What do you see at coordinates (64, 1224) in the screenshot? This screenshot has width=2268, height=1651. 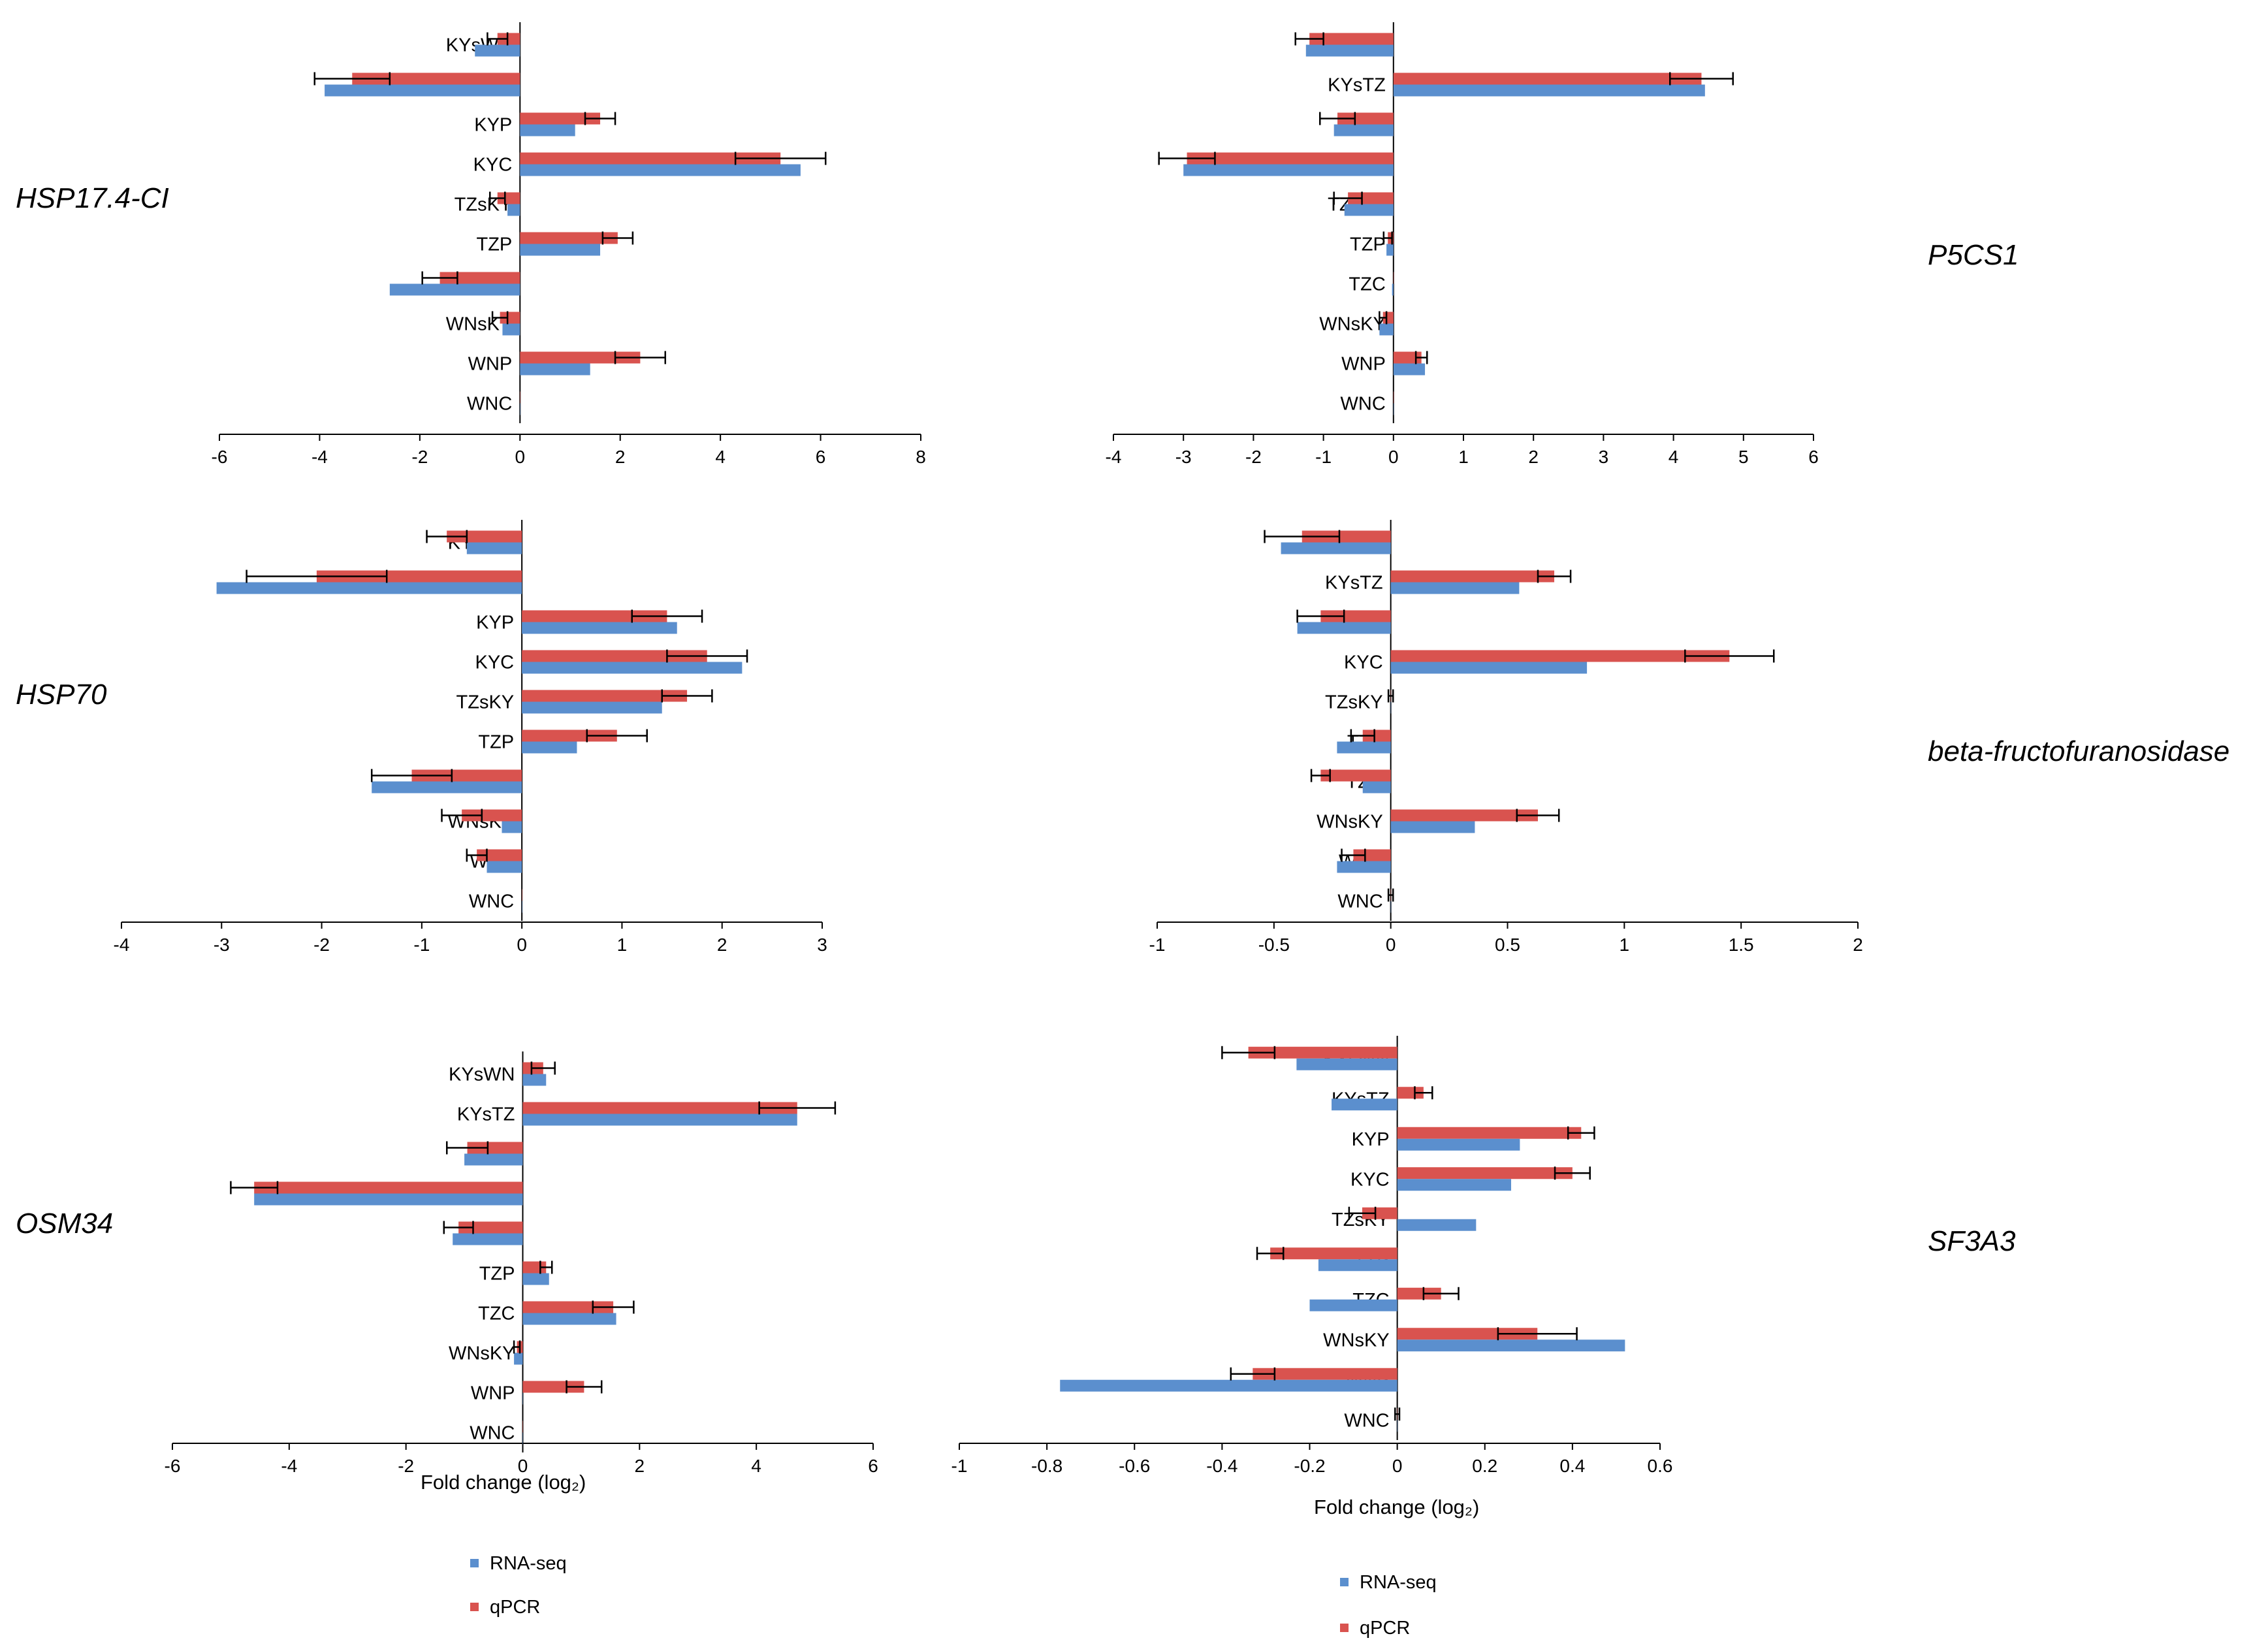 I see `chart-title: OSM34` at bounding box center [64, 1224].